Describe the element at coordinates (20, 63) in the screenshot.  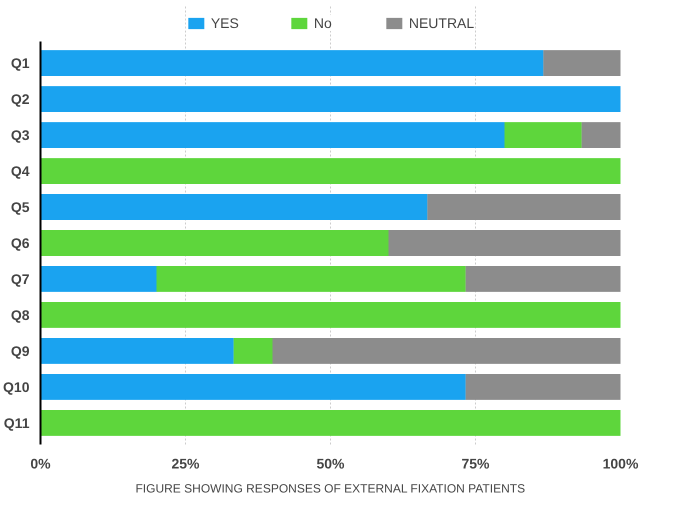
I see `y-tick-label: Q1` at that location.